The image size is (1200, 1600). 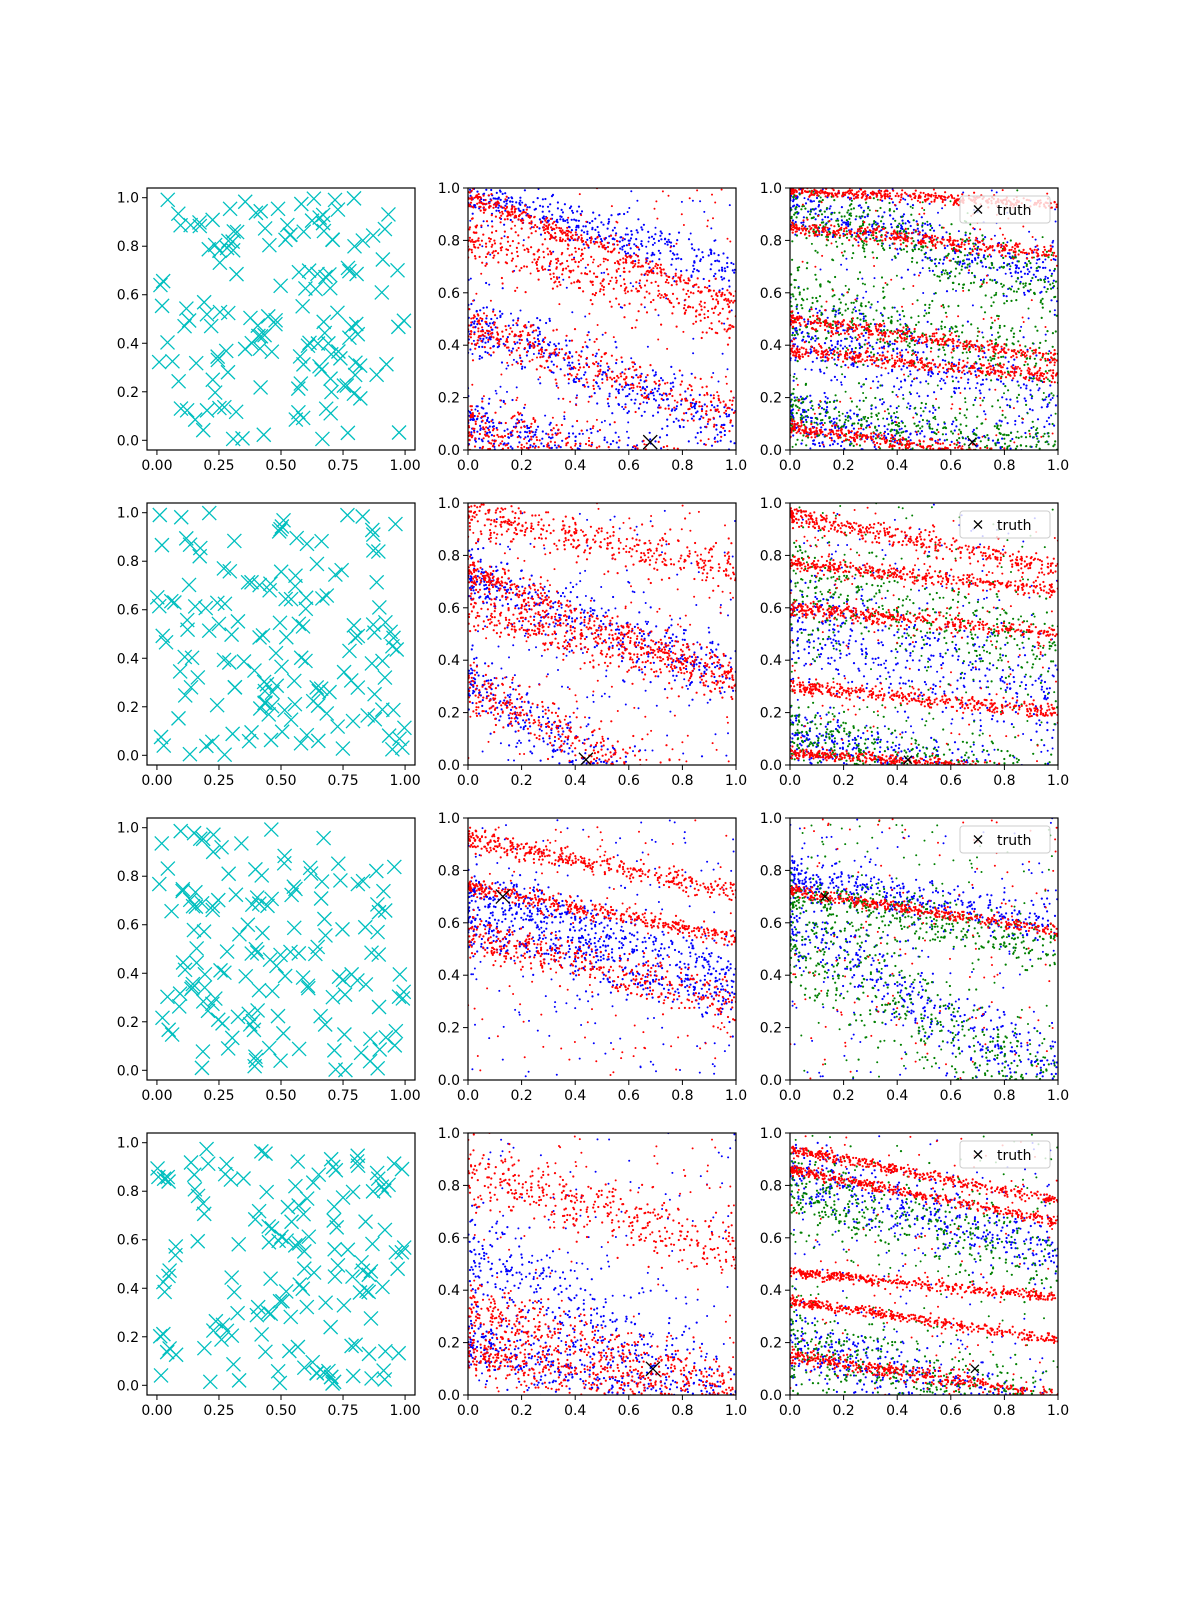 What do you see at coordinates (468, 466) in the screenshot?
I see `x-tick-label: 0.0` at bounding box center [468, 466].